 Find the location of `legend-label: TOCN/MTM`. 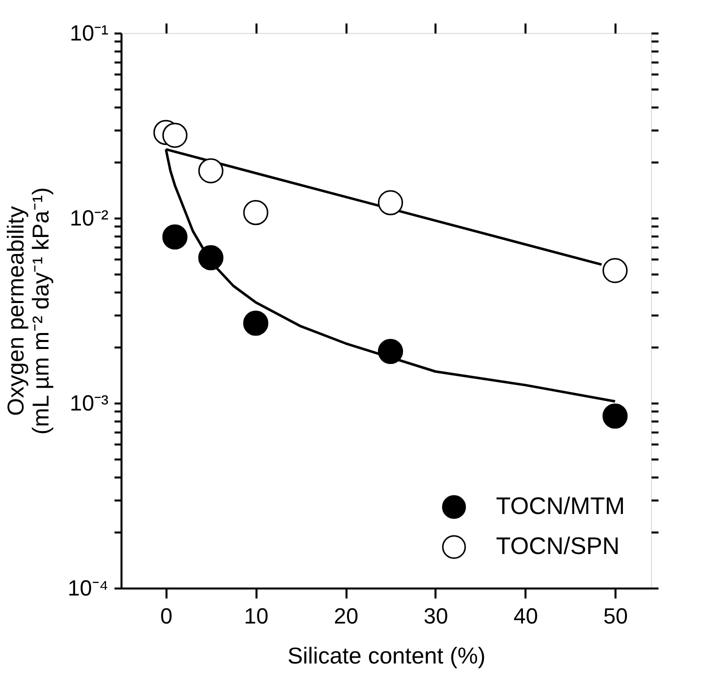

legend-label: TOCN/MTM is located at coordinates (560, 506).